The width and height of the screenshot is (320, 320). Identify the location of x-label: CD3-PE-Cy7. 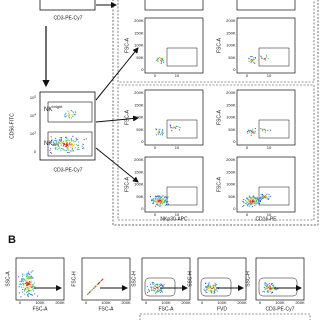
(68, 18).